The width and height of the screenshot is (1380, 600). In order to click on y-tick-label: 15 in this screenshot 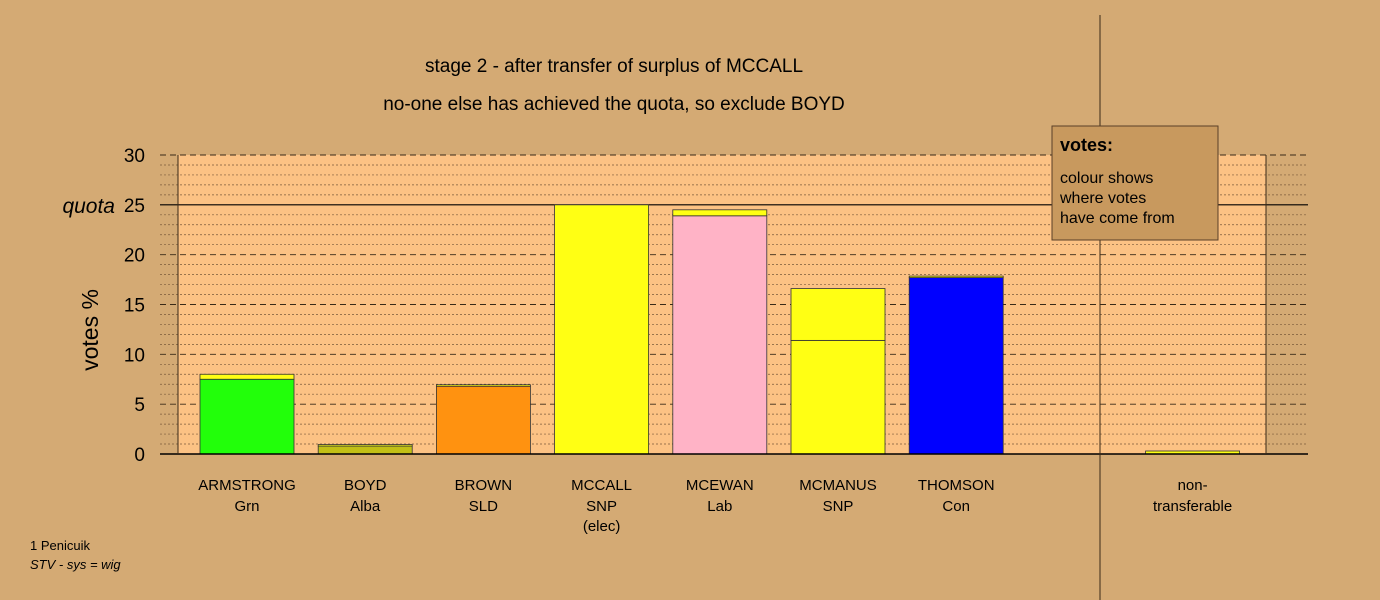, I will do `click(134, 306)`.